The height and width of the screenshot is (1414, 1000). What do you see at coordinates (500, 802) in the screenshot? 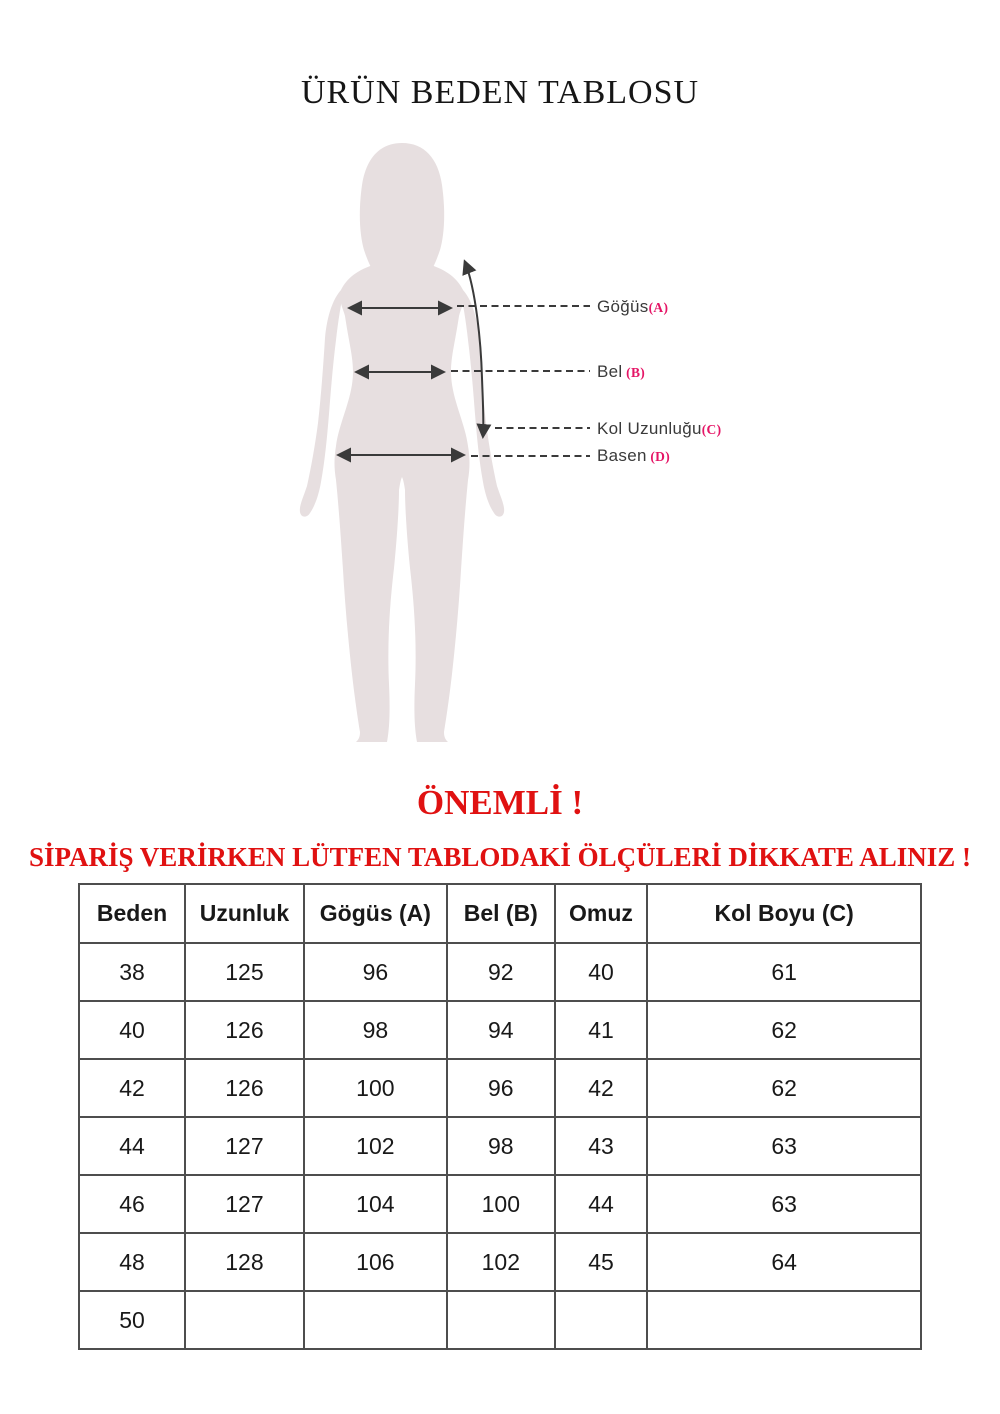
I see `notice-heading: ÖNEMLİ !` at bounding box center [500, 802].